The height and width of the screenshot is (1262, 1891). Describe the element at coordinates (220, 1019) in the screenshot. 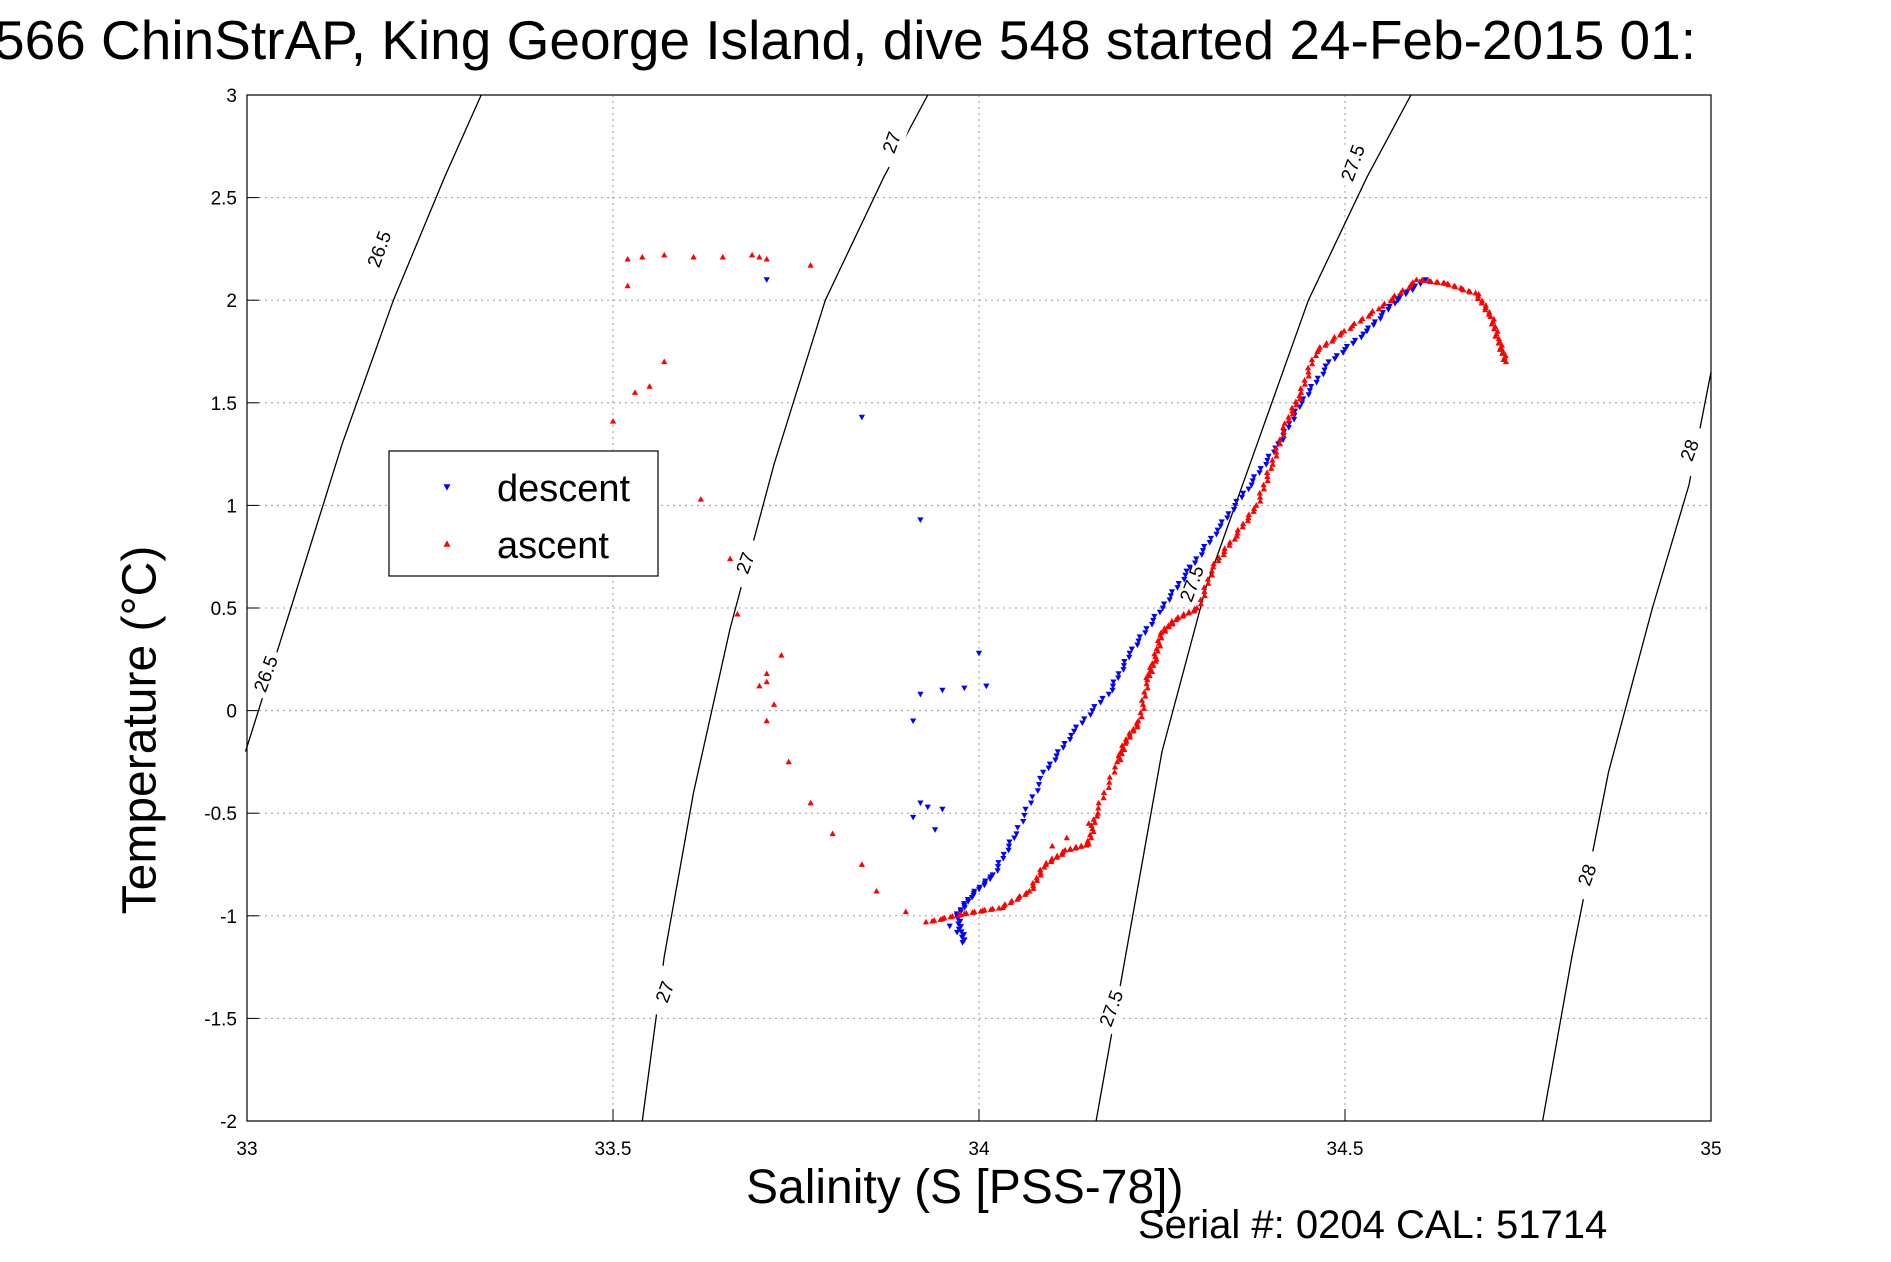

I see `y-tick-label: -1.5` at that location.